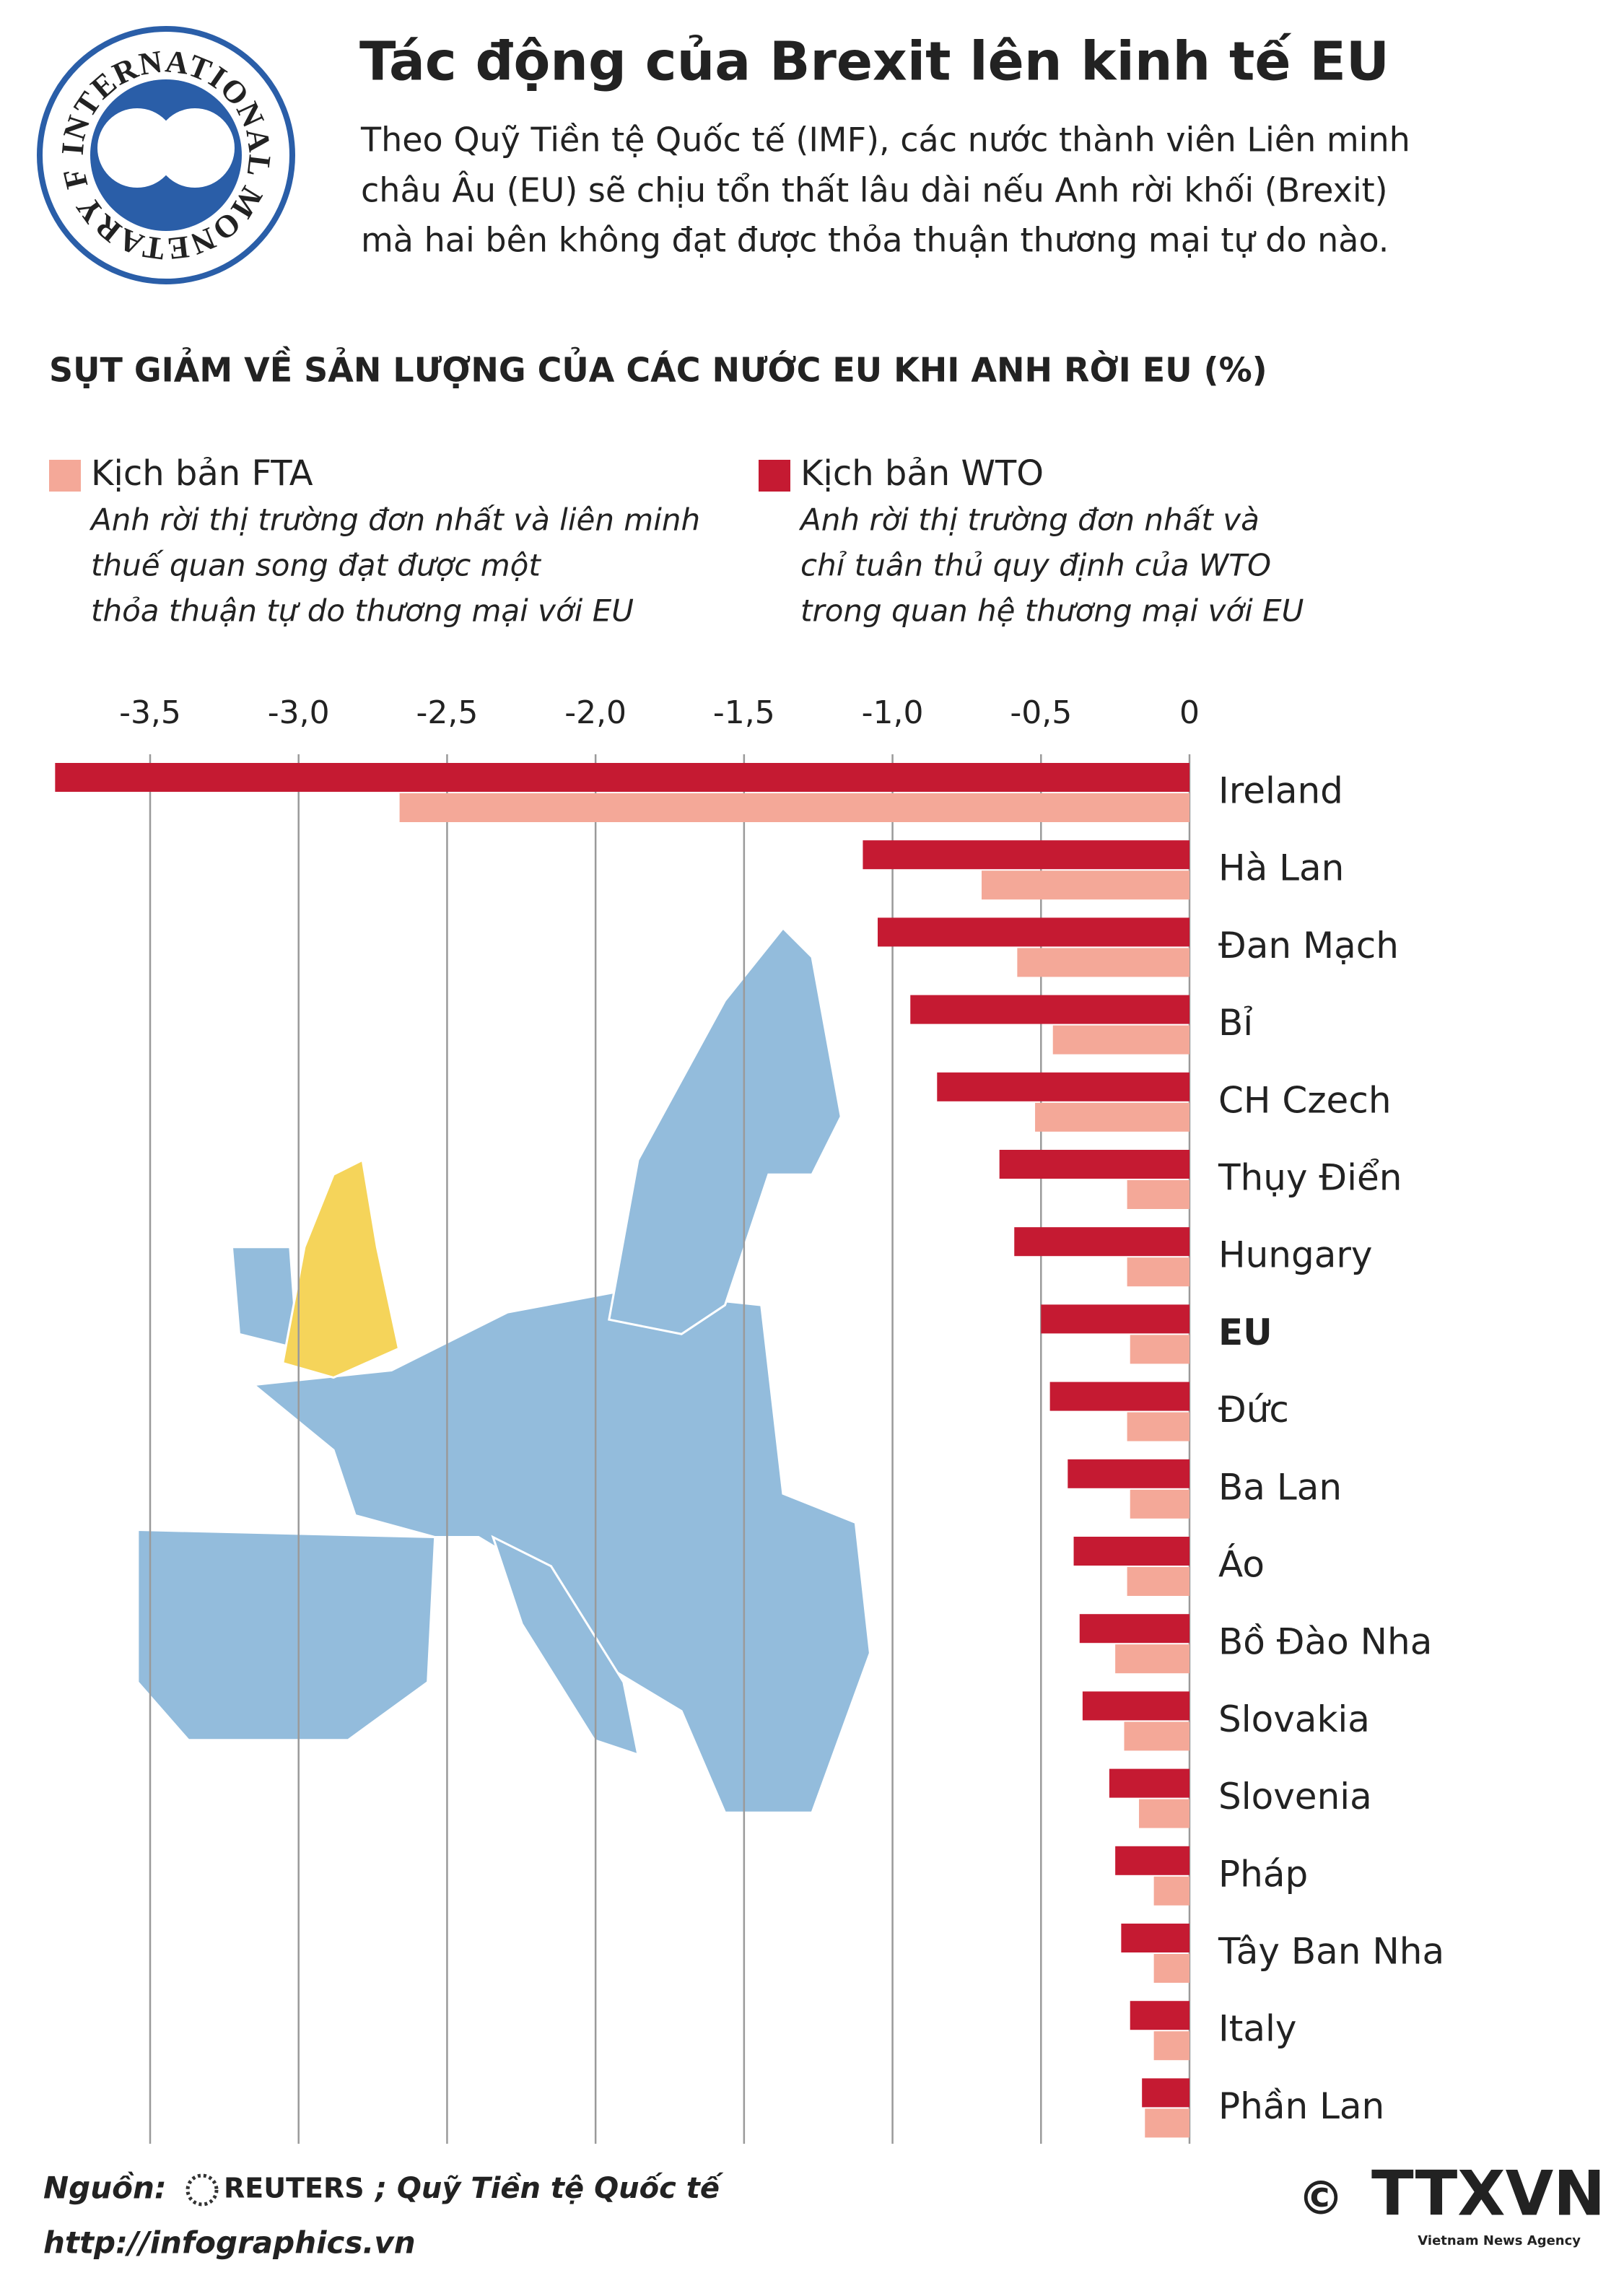  Describe the element at coordinates (744, 712) in the screenshot. I see `x-tick-label: -1,5` at that location.